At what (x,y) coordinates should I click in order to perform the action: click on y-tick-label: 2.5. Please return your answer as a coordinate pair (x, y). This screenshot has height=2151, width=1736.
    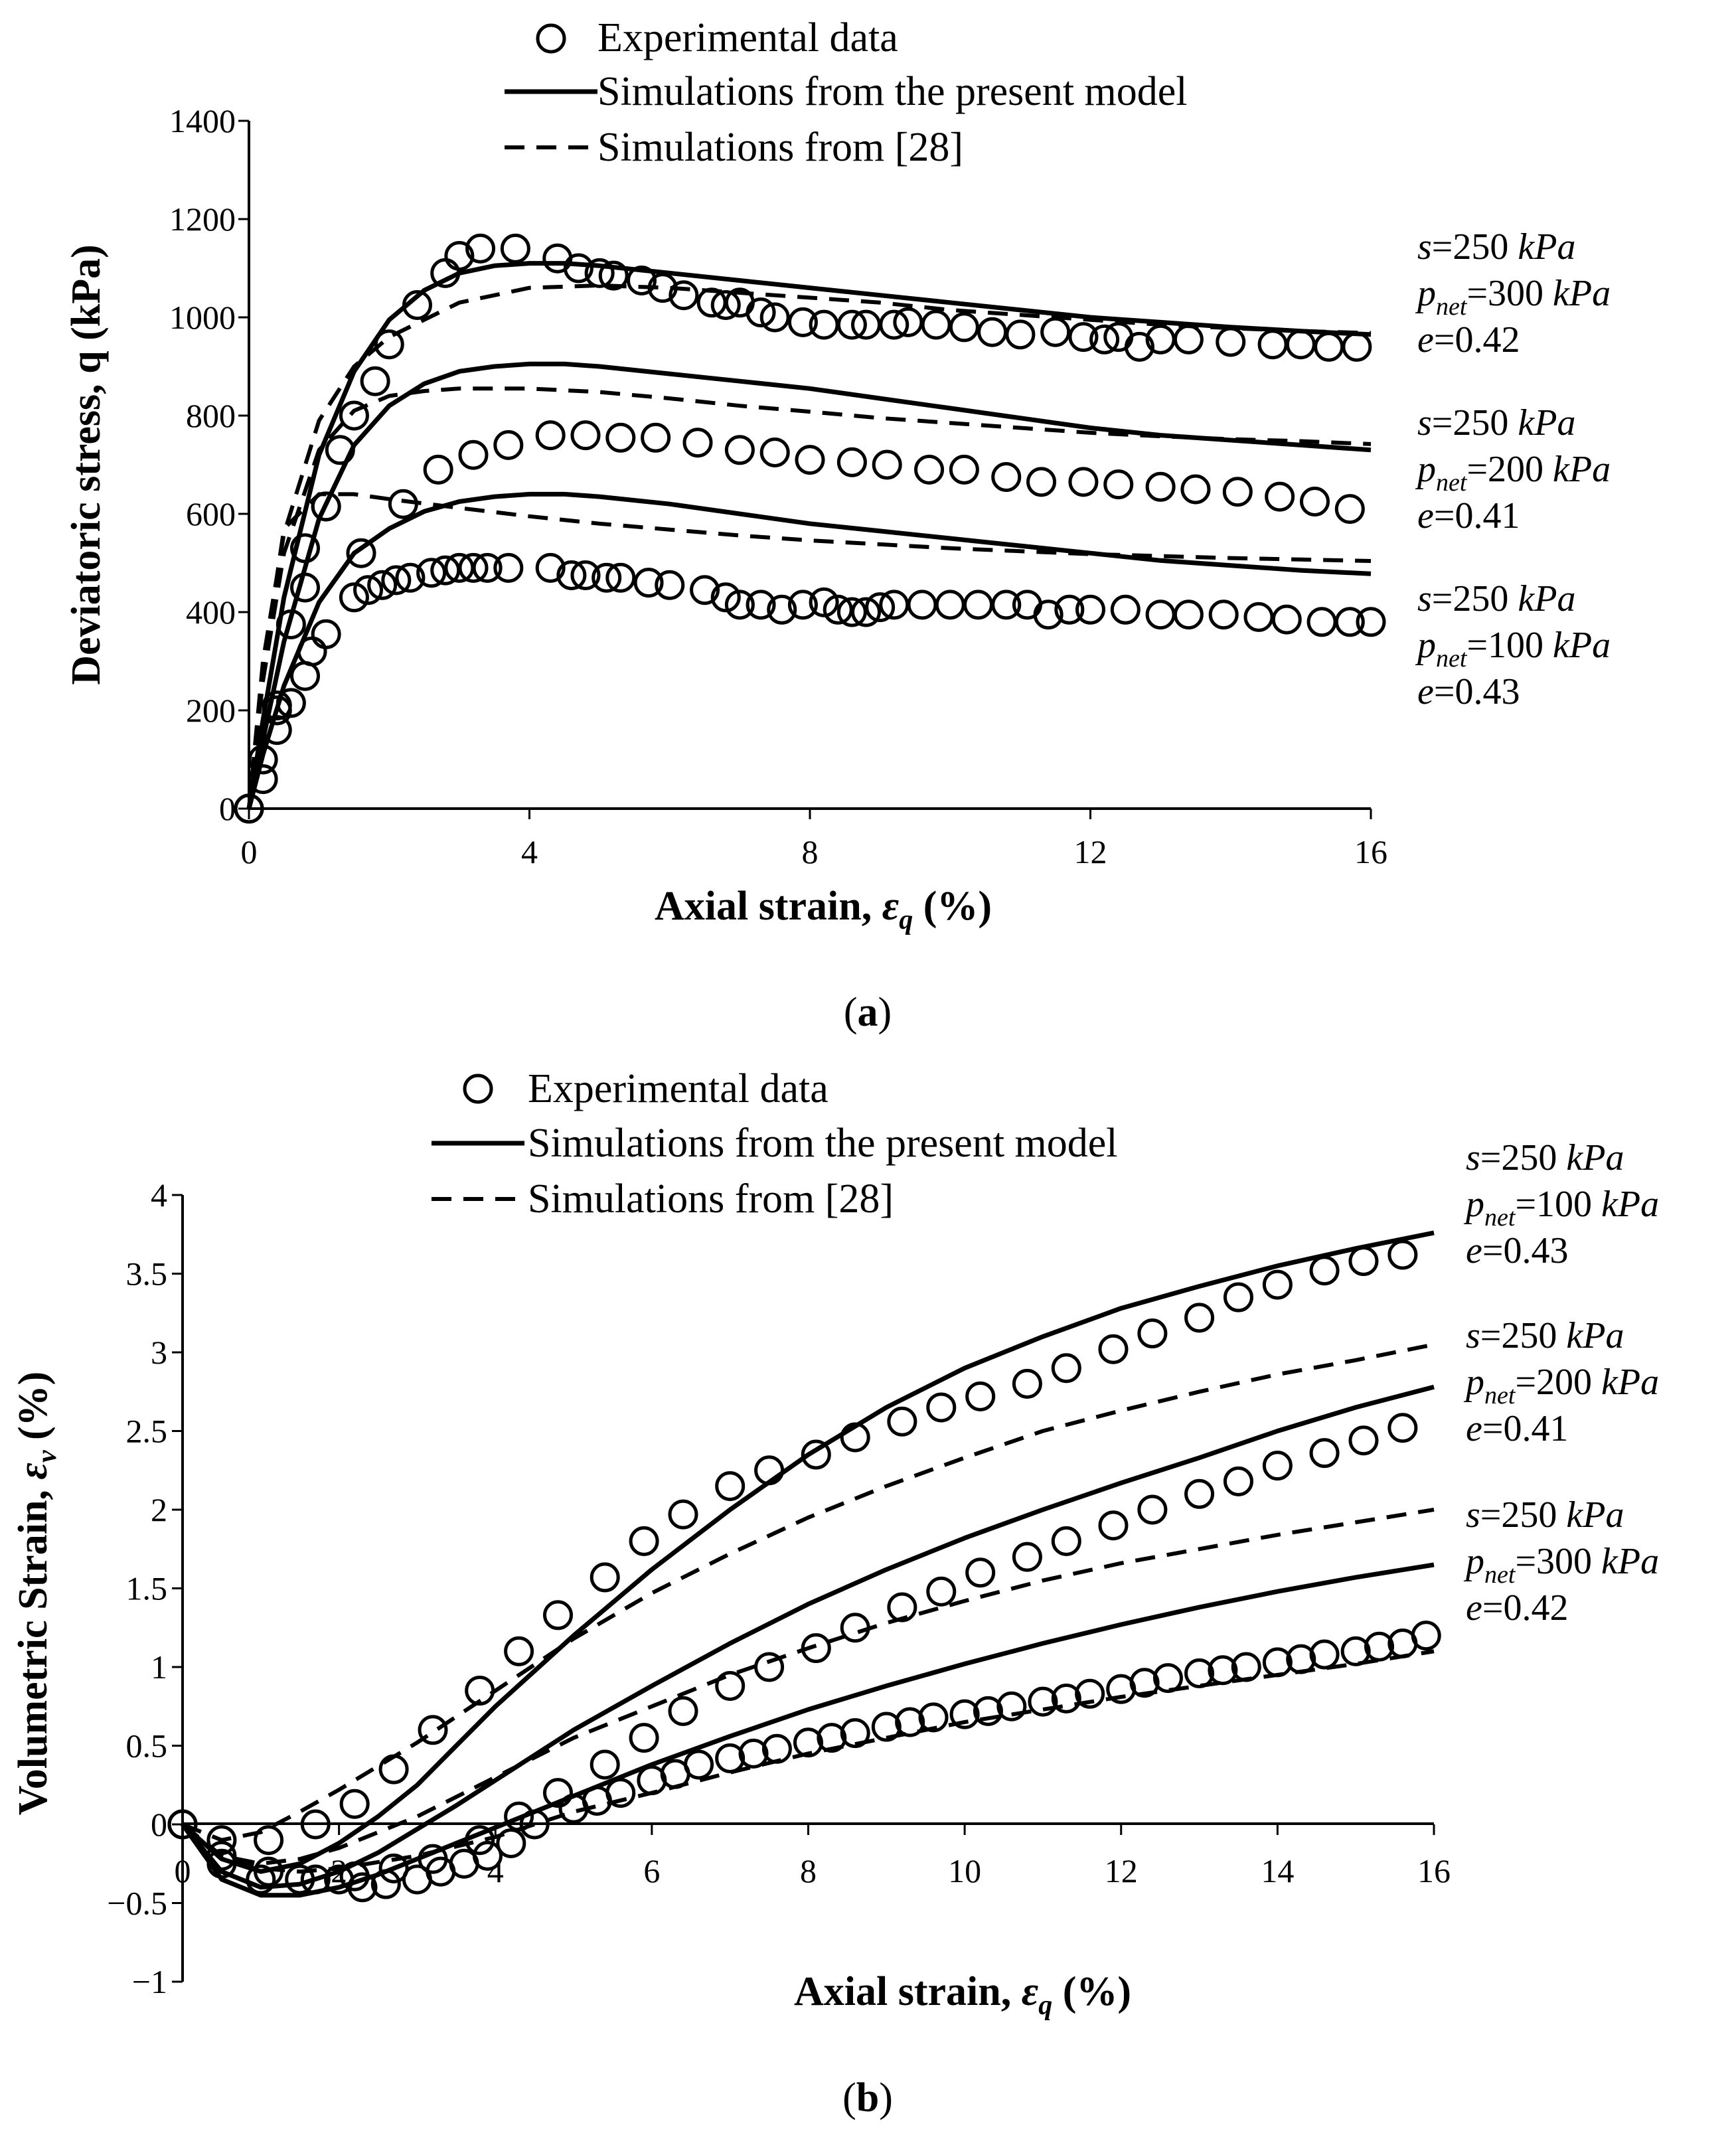
    Looking at the image, I should click on (147, 1431).